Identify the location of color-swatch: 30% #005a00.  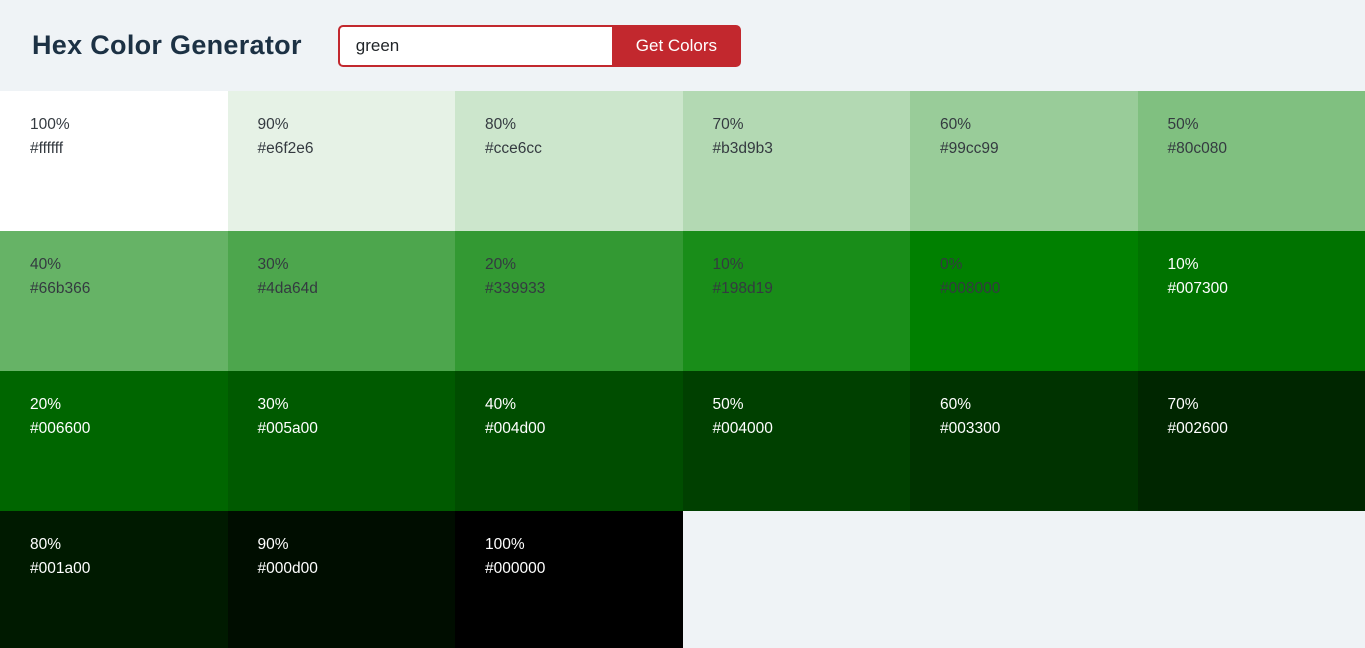
(341, 441).